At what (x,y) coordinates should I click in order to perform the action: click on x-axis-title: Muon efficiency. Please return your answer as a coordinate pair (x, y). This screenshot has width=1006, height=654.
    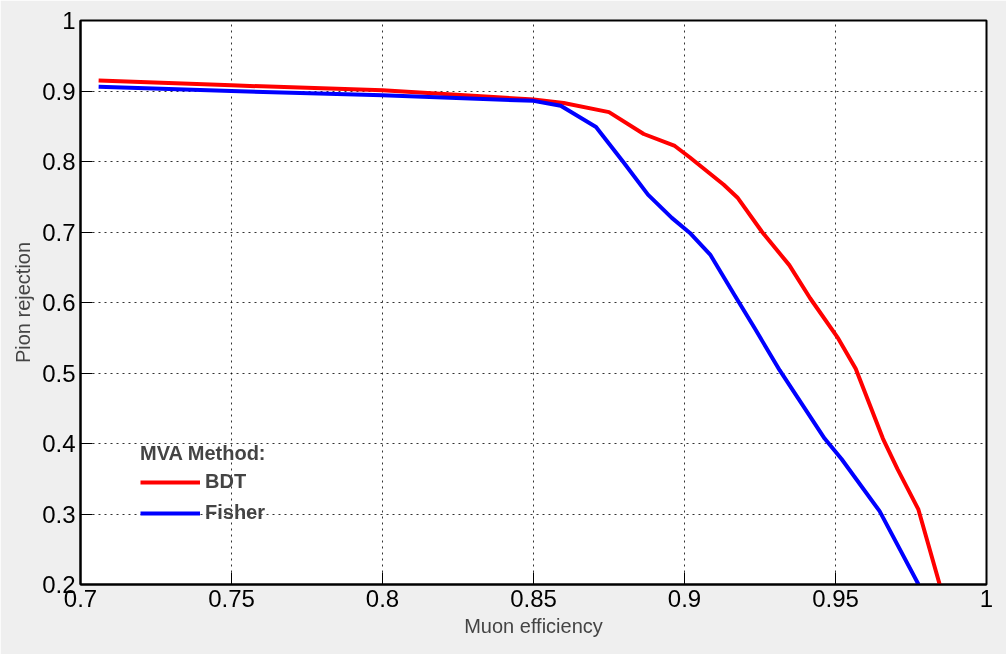
    Looking at the image, I should click on (533, 625).